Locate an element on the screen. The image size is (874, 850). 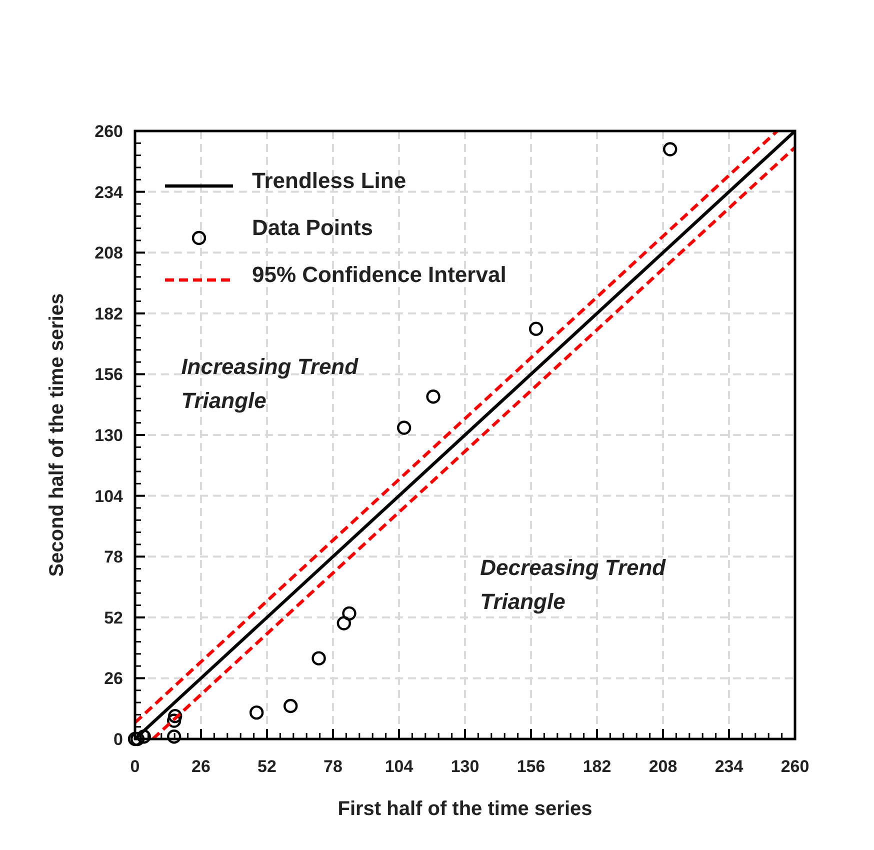
y-tick-label: 104 is located at coordinates (109, 496).